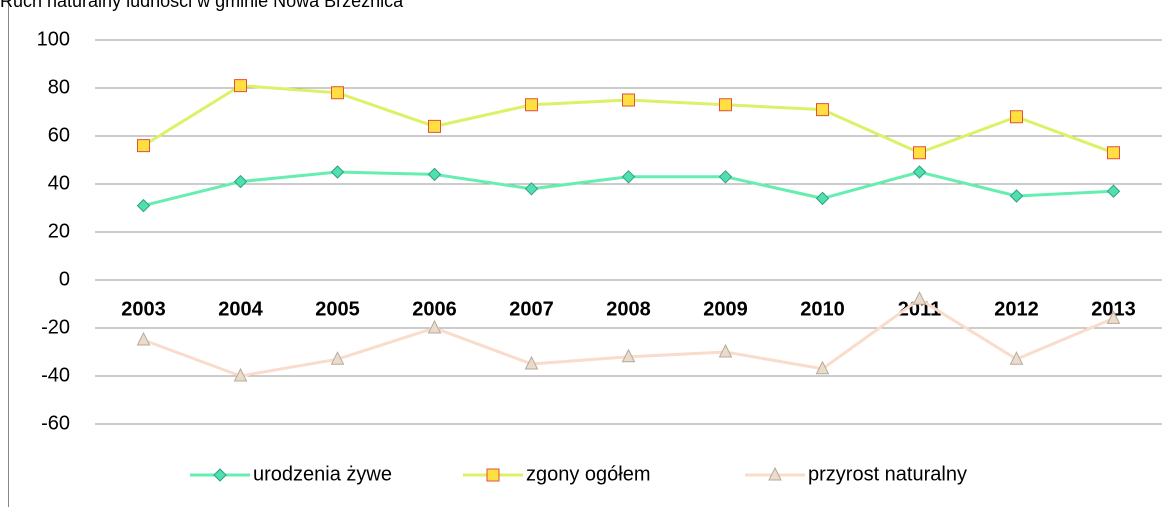 Image resolution: width=1176 pixels, height=507 pixels. I want to click on y-tick-label: -20, so click(55, 327).